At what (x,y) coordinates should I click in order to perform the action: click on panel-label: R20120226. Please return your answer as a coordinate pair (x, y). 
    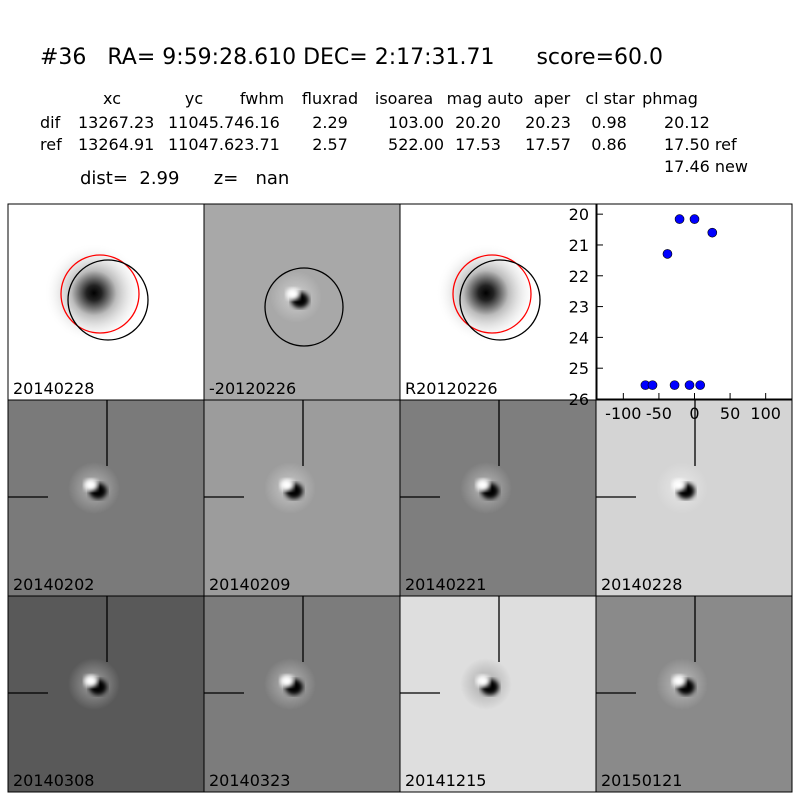
    Looking at the image, I should click on (451, 388).